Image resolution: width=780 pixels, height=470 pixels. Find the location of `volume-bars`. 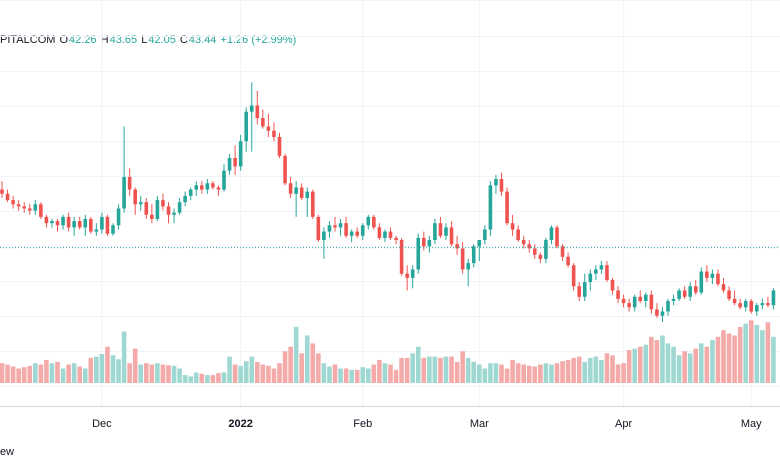

volume-bars is located at coordinates (388, 351).